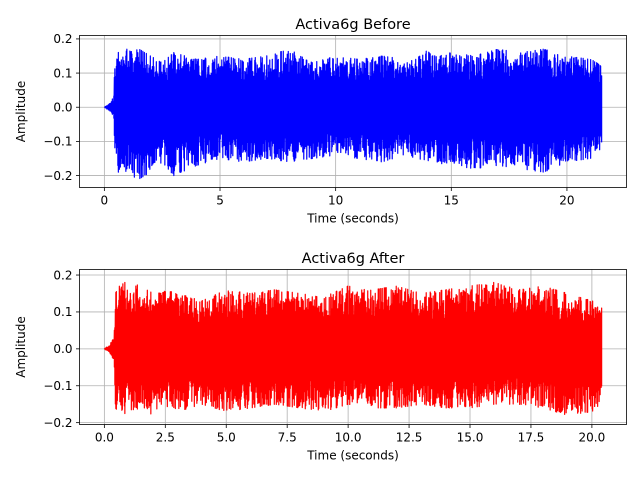  I want to click on x-tick-label: 15, so click(451, 201).